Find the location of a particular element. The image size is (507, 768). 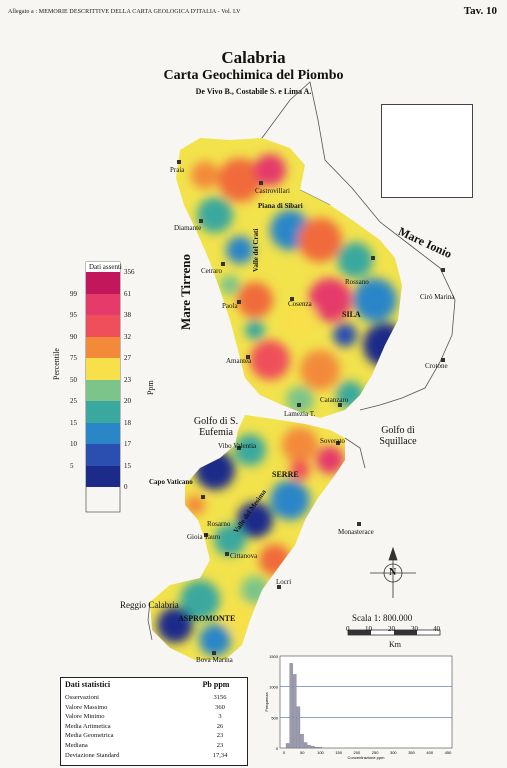

legend-percentile-value: 90 is located at coordinates (73, 336).